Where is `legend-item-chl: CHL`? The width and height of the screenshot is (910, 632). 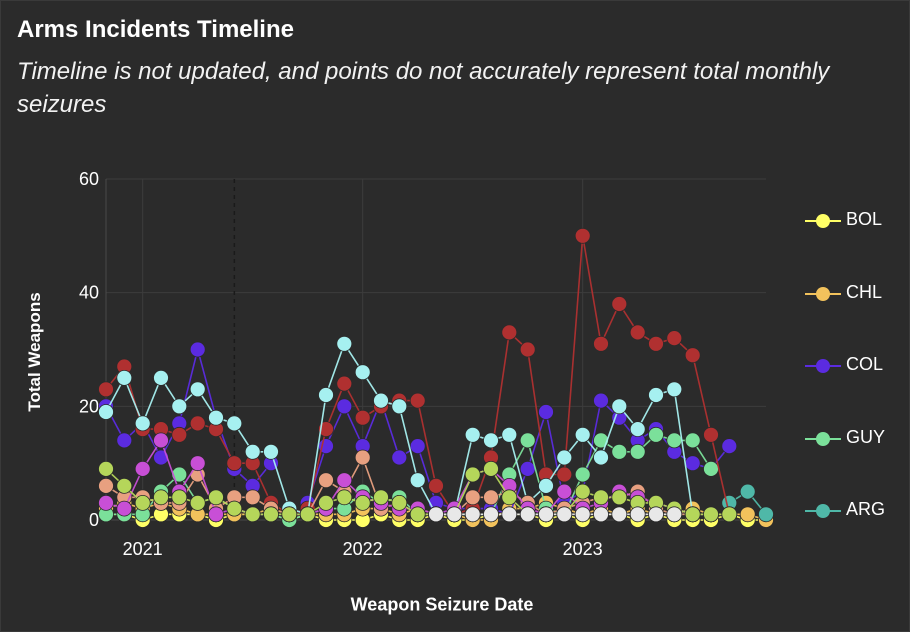 legend-item-chl: CHL is located at coordinates (855, 314).